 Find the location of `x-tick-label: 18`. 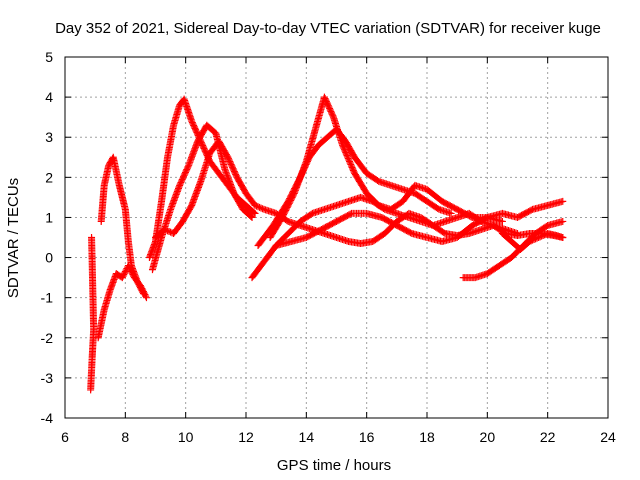

x-tick-label: 18 is located at coordinates (427, 437).